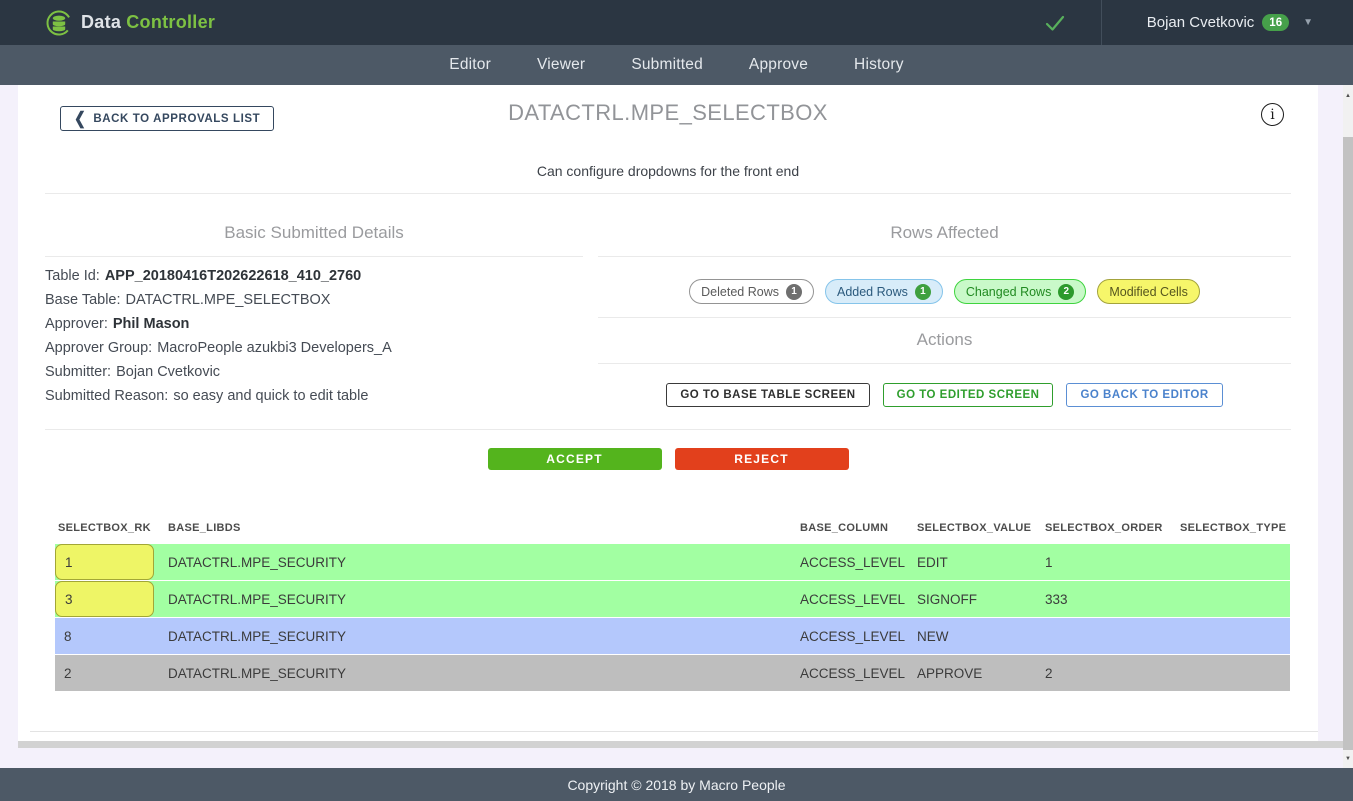 This screenshot has width=1353, height=801. What do you see at coordinates (1348, 96) in the screenshot?
I see `scroll-up-arrow-icon: ▲` at bounding box center [1348, 96].